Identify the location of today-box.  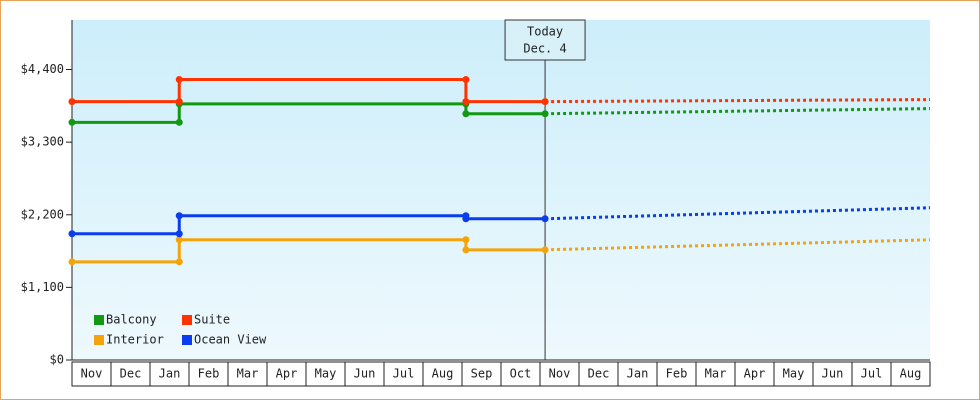
(545, 40).